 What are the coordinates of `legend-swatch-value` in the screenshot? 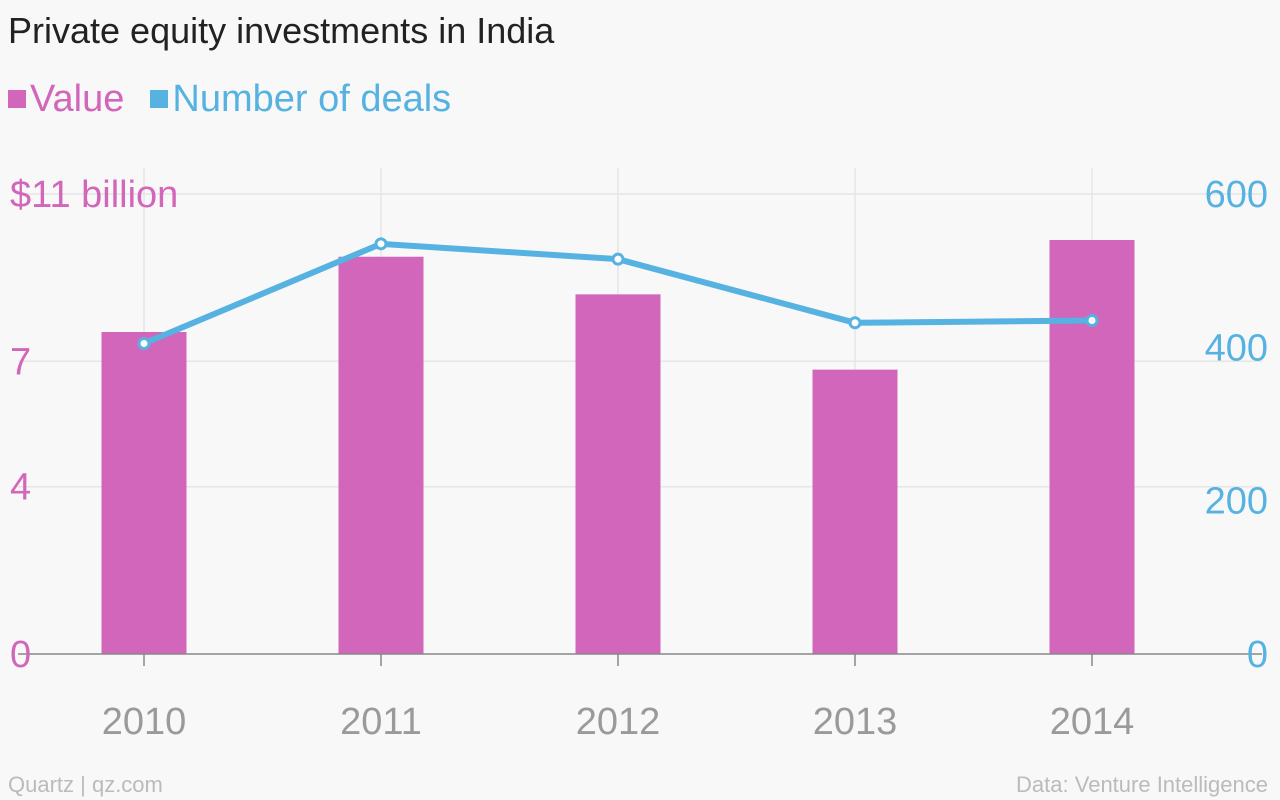 It's located at (17, 99).